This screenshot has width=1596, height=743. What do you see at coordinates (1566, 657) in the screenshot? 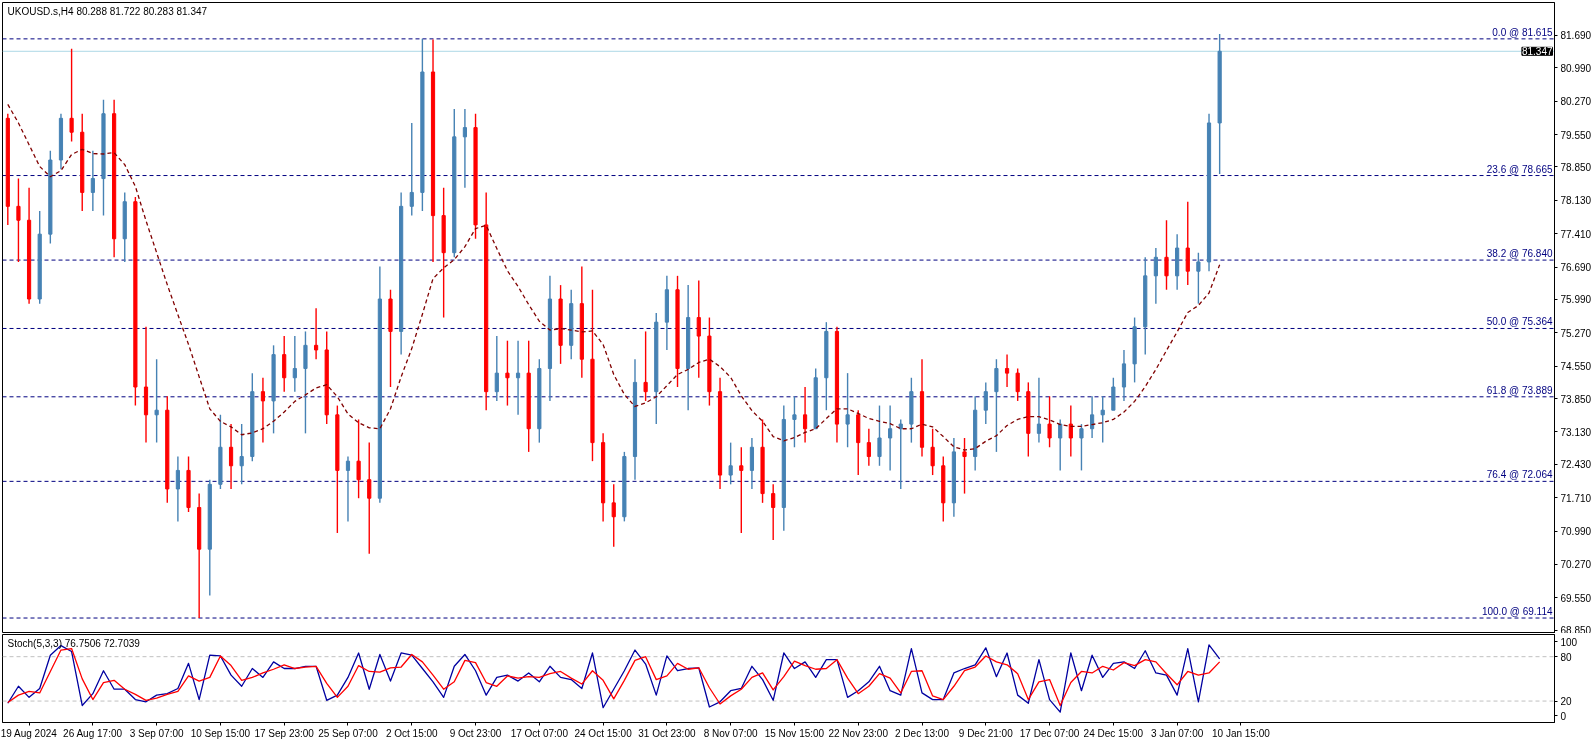
I see `y-tick-label: 80` at bounding box center [1566, 657].